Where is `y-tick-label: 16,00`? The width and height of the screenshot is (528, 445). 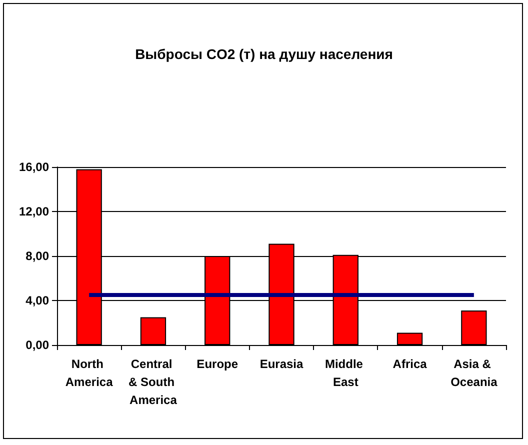
y-tick-label: 16,00 is located at coordinates (34, 167).